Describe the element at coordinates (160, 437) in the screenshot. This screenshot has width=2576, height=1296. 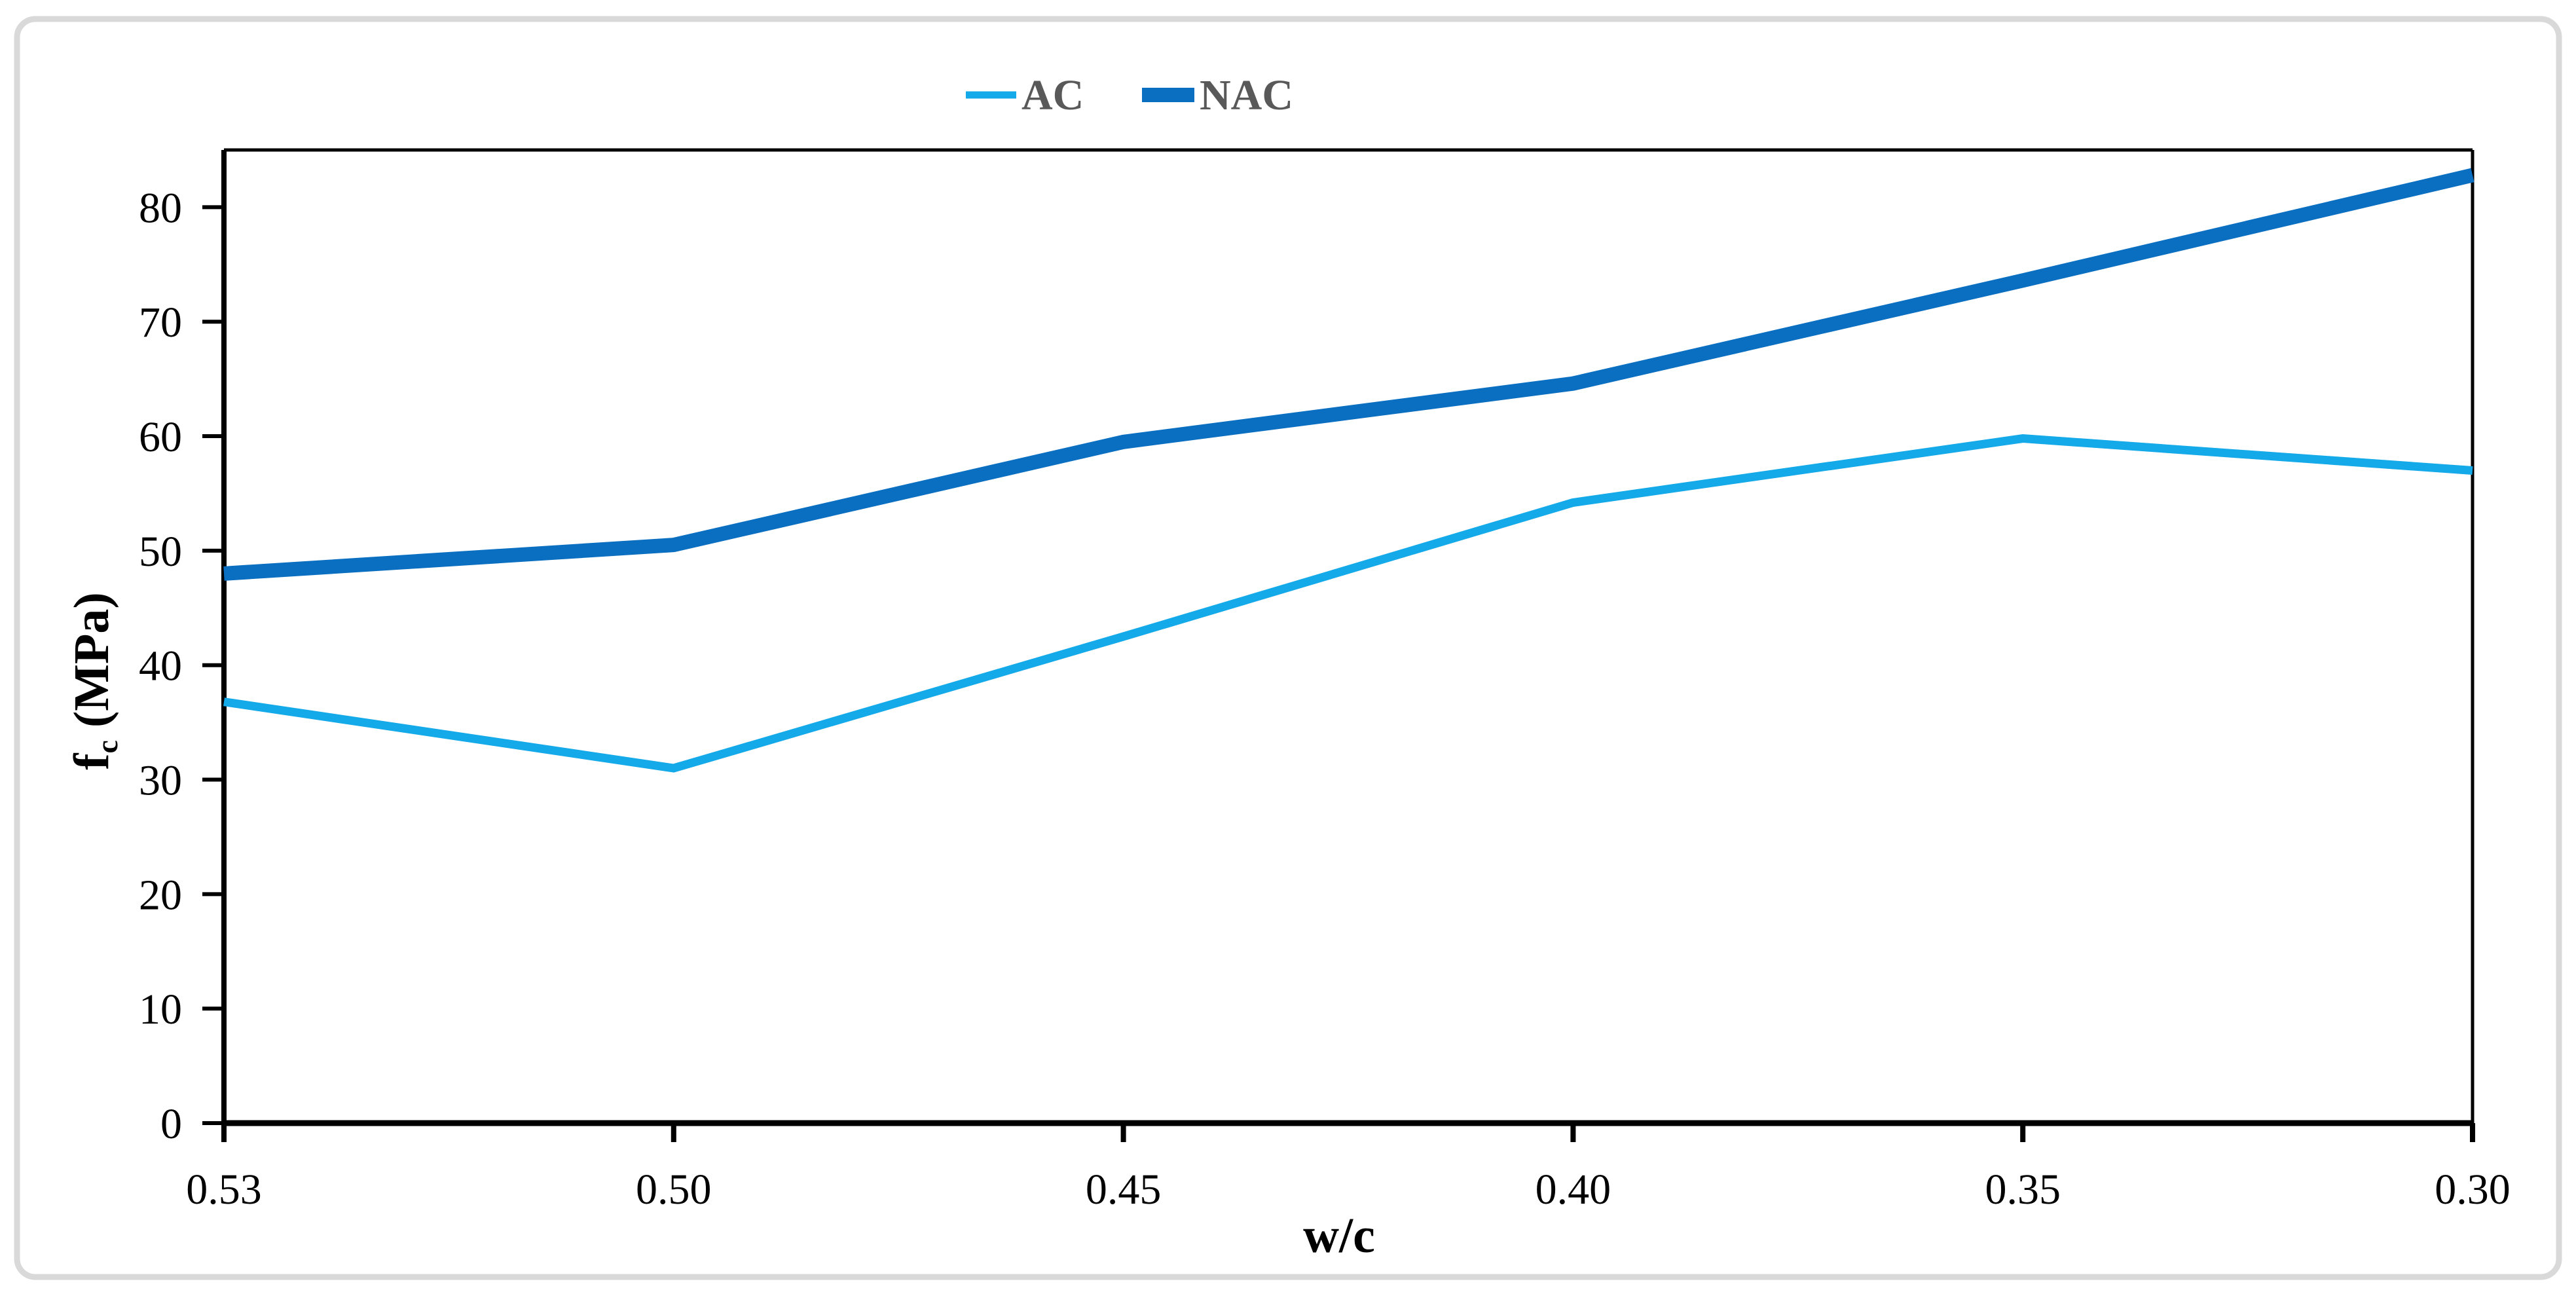
I see `y-tick-label: 60` at that location.